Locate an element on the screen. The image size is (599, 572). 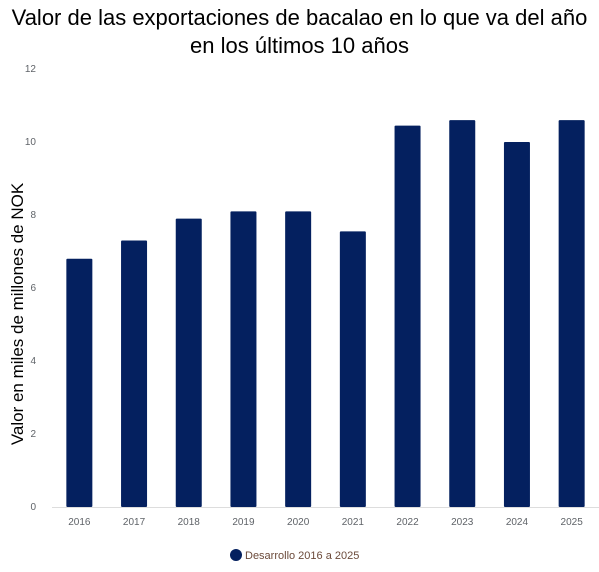
legend: Desarrollo 2016 a 2025 is located at coordinates (294, 555).